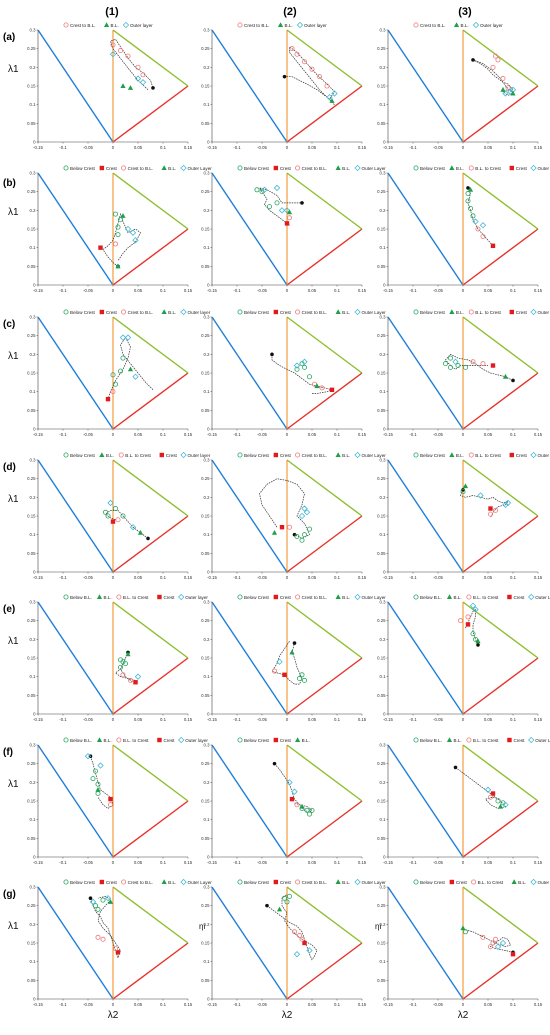 Image resolution: width=550 pixels, height=1035 pixels. I want to click on legend-label: Below B.L., so click(431, 740).